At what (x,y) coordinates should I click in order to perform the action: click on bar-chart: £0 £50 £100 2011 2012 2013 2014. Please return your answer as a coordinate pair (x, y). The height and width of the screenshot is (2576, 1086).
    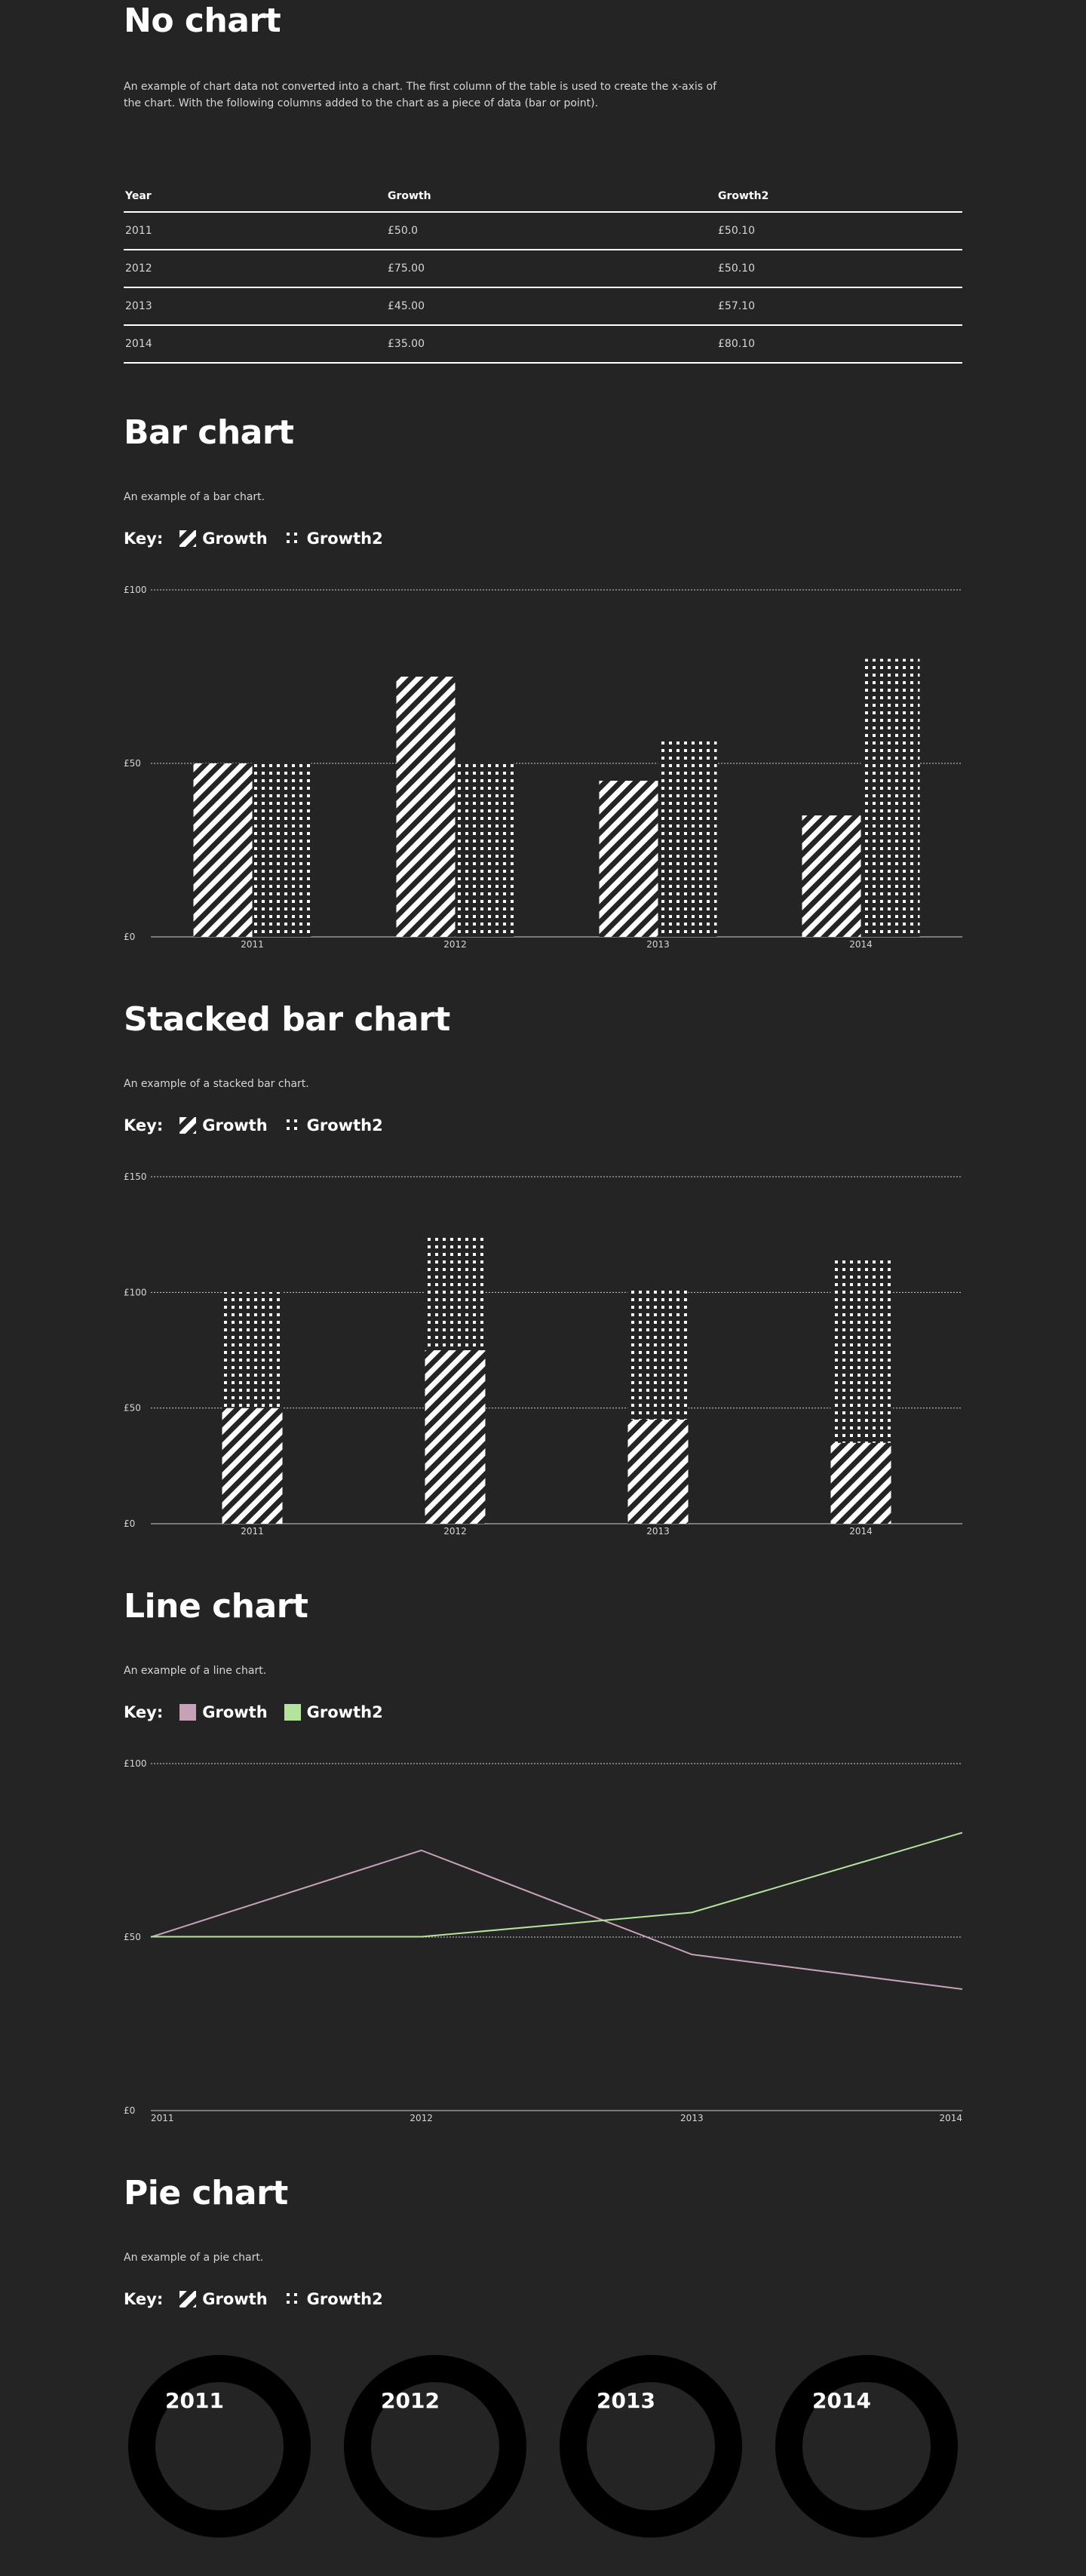
    Looking at the image, I should click on (543, 767).